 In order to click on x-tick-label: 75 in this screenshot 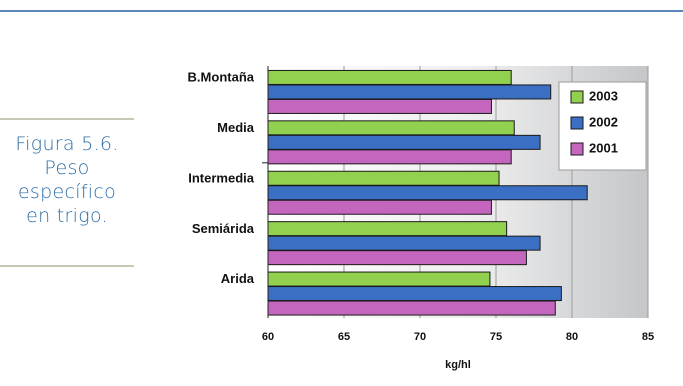, I will do `click(496, 337)`.